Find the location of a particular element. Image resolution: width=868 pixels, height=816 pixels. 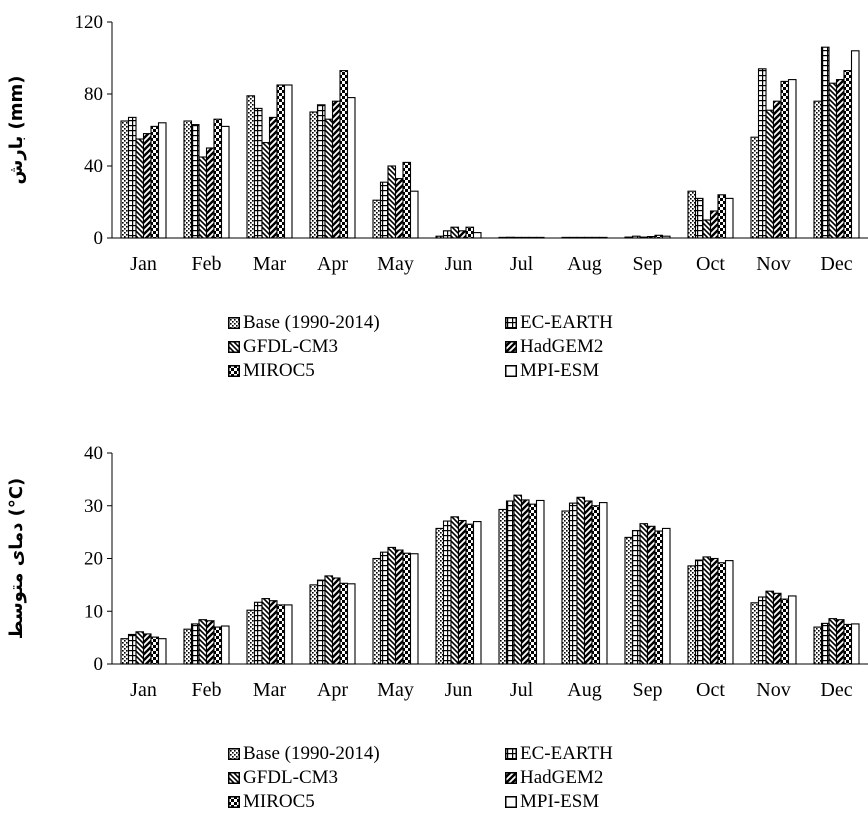

legend-label: GFDL-CM3 is located at coordinates (291, 777).